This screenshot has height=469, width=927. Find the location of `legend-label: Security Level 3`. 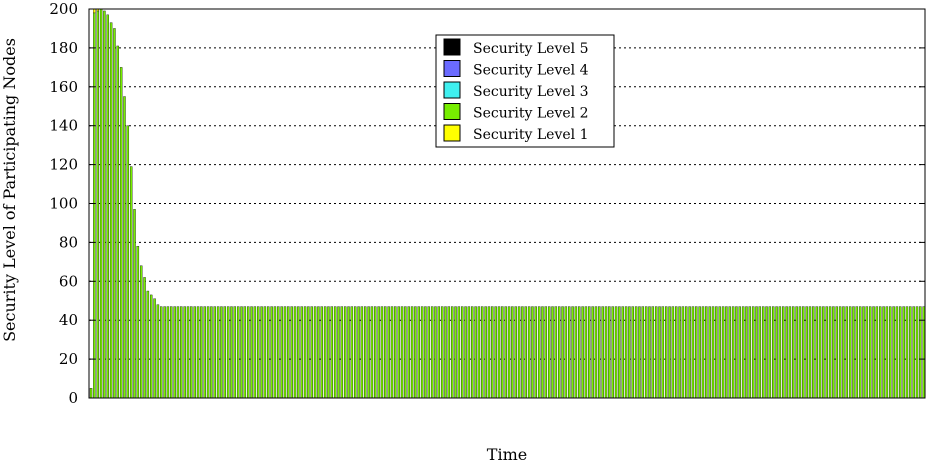

legend-label: Security Level 3 is located at coordinates (531, 92).